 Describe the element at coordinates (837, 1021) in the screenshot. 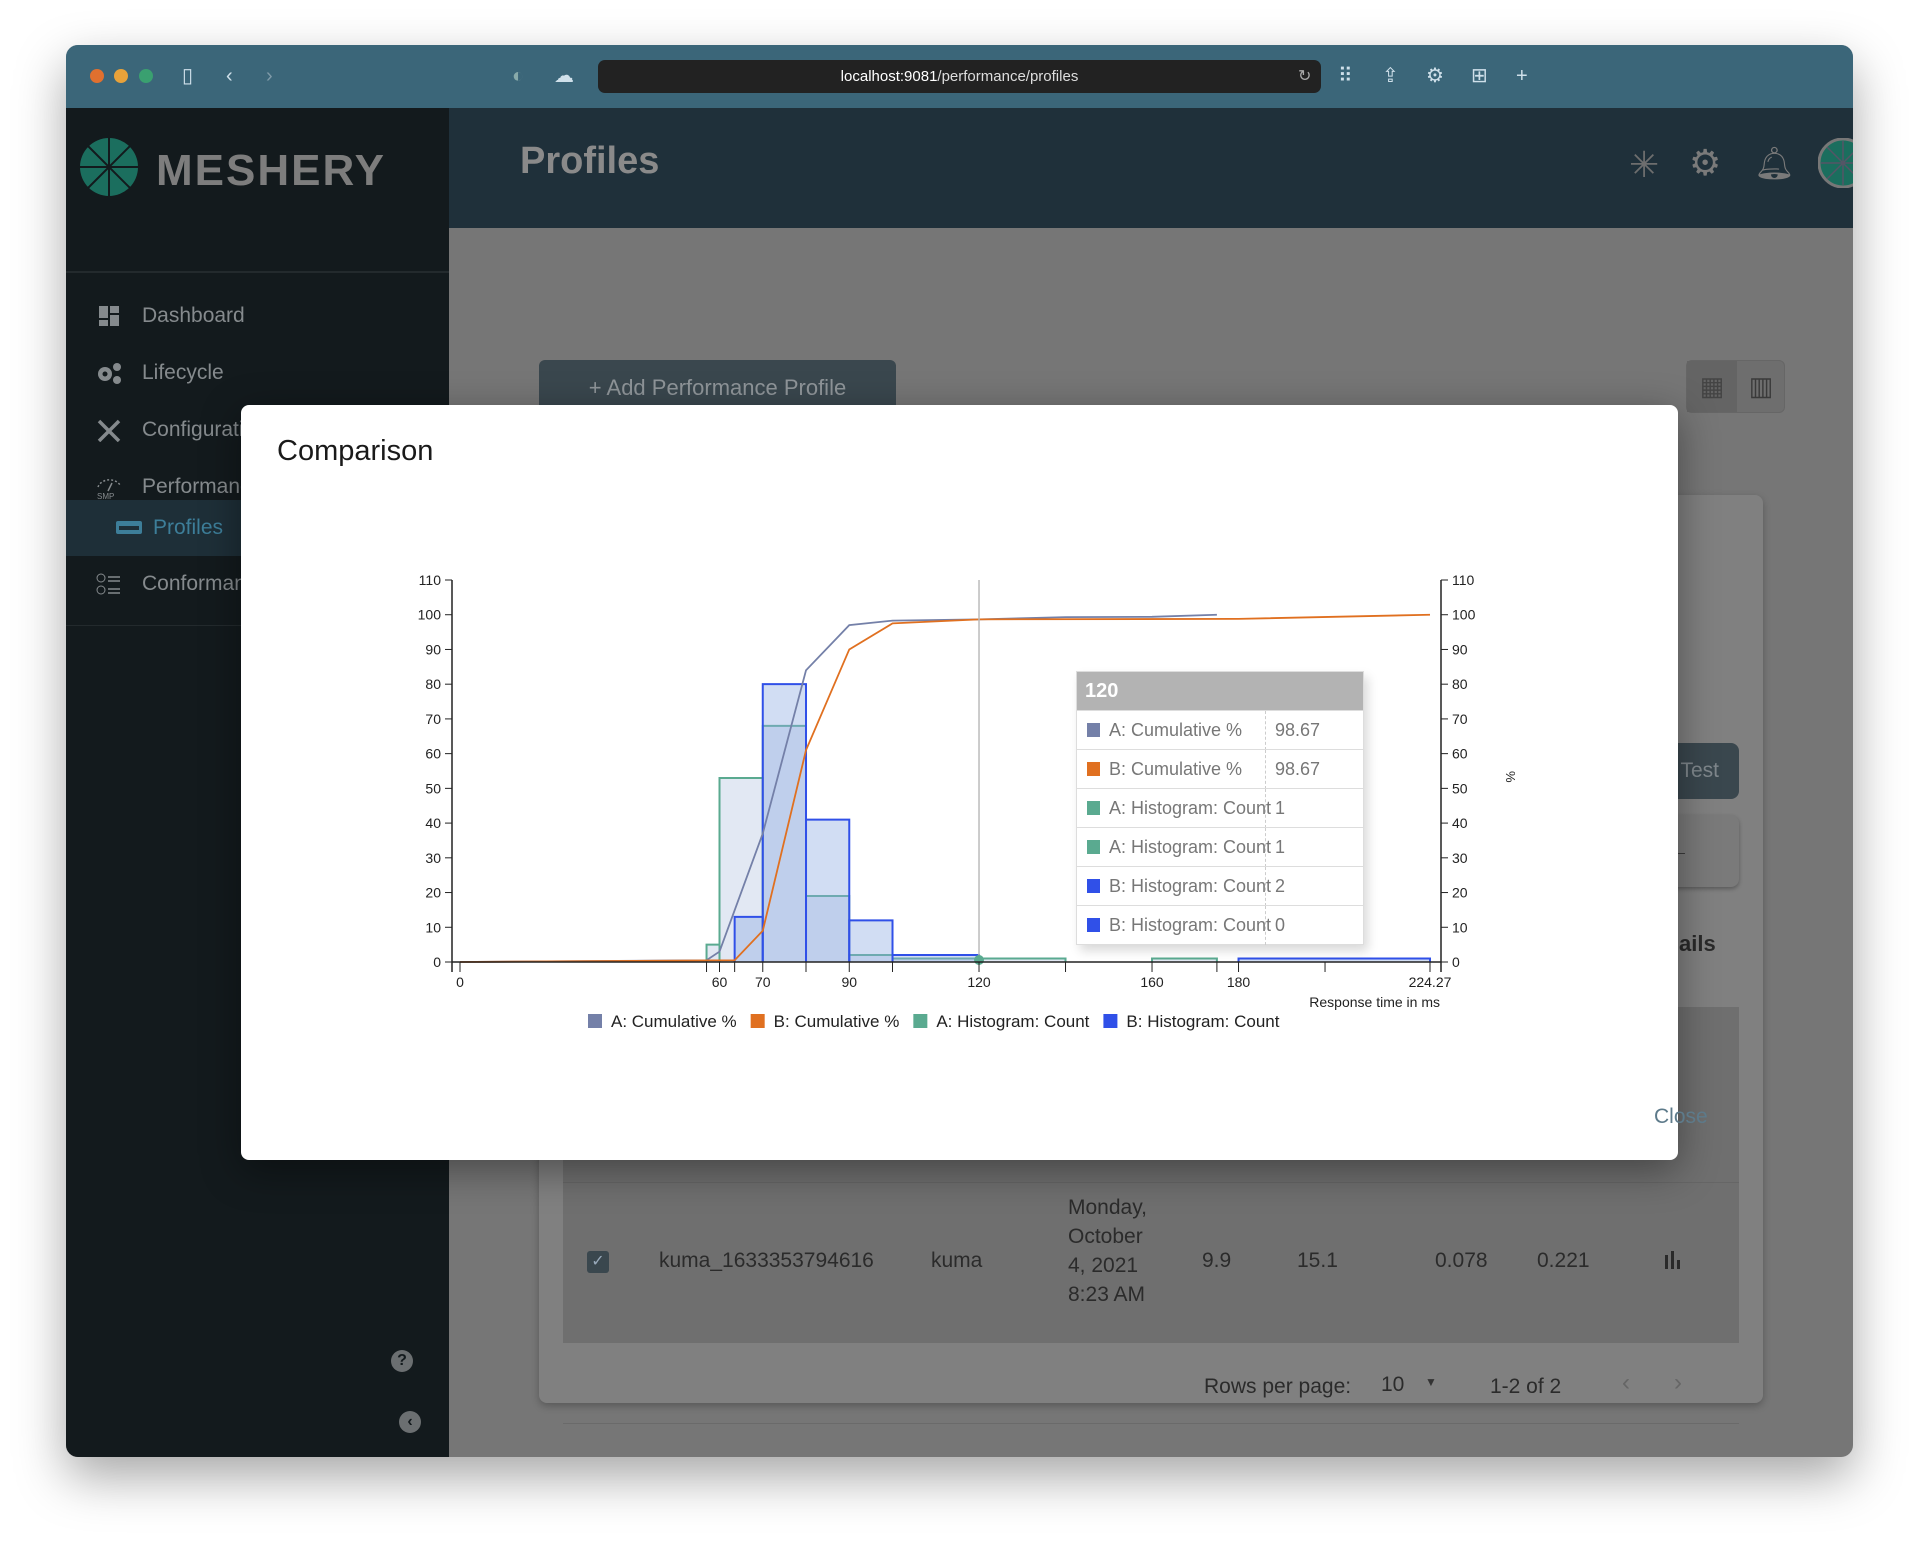

I see `legend-item: B: Cumulative %` at that location.